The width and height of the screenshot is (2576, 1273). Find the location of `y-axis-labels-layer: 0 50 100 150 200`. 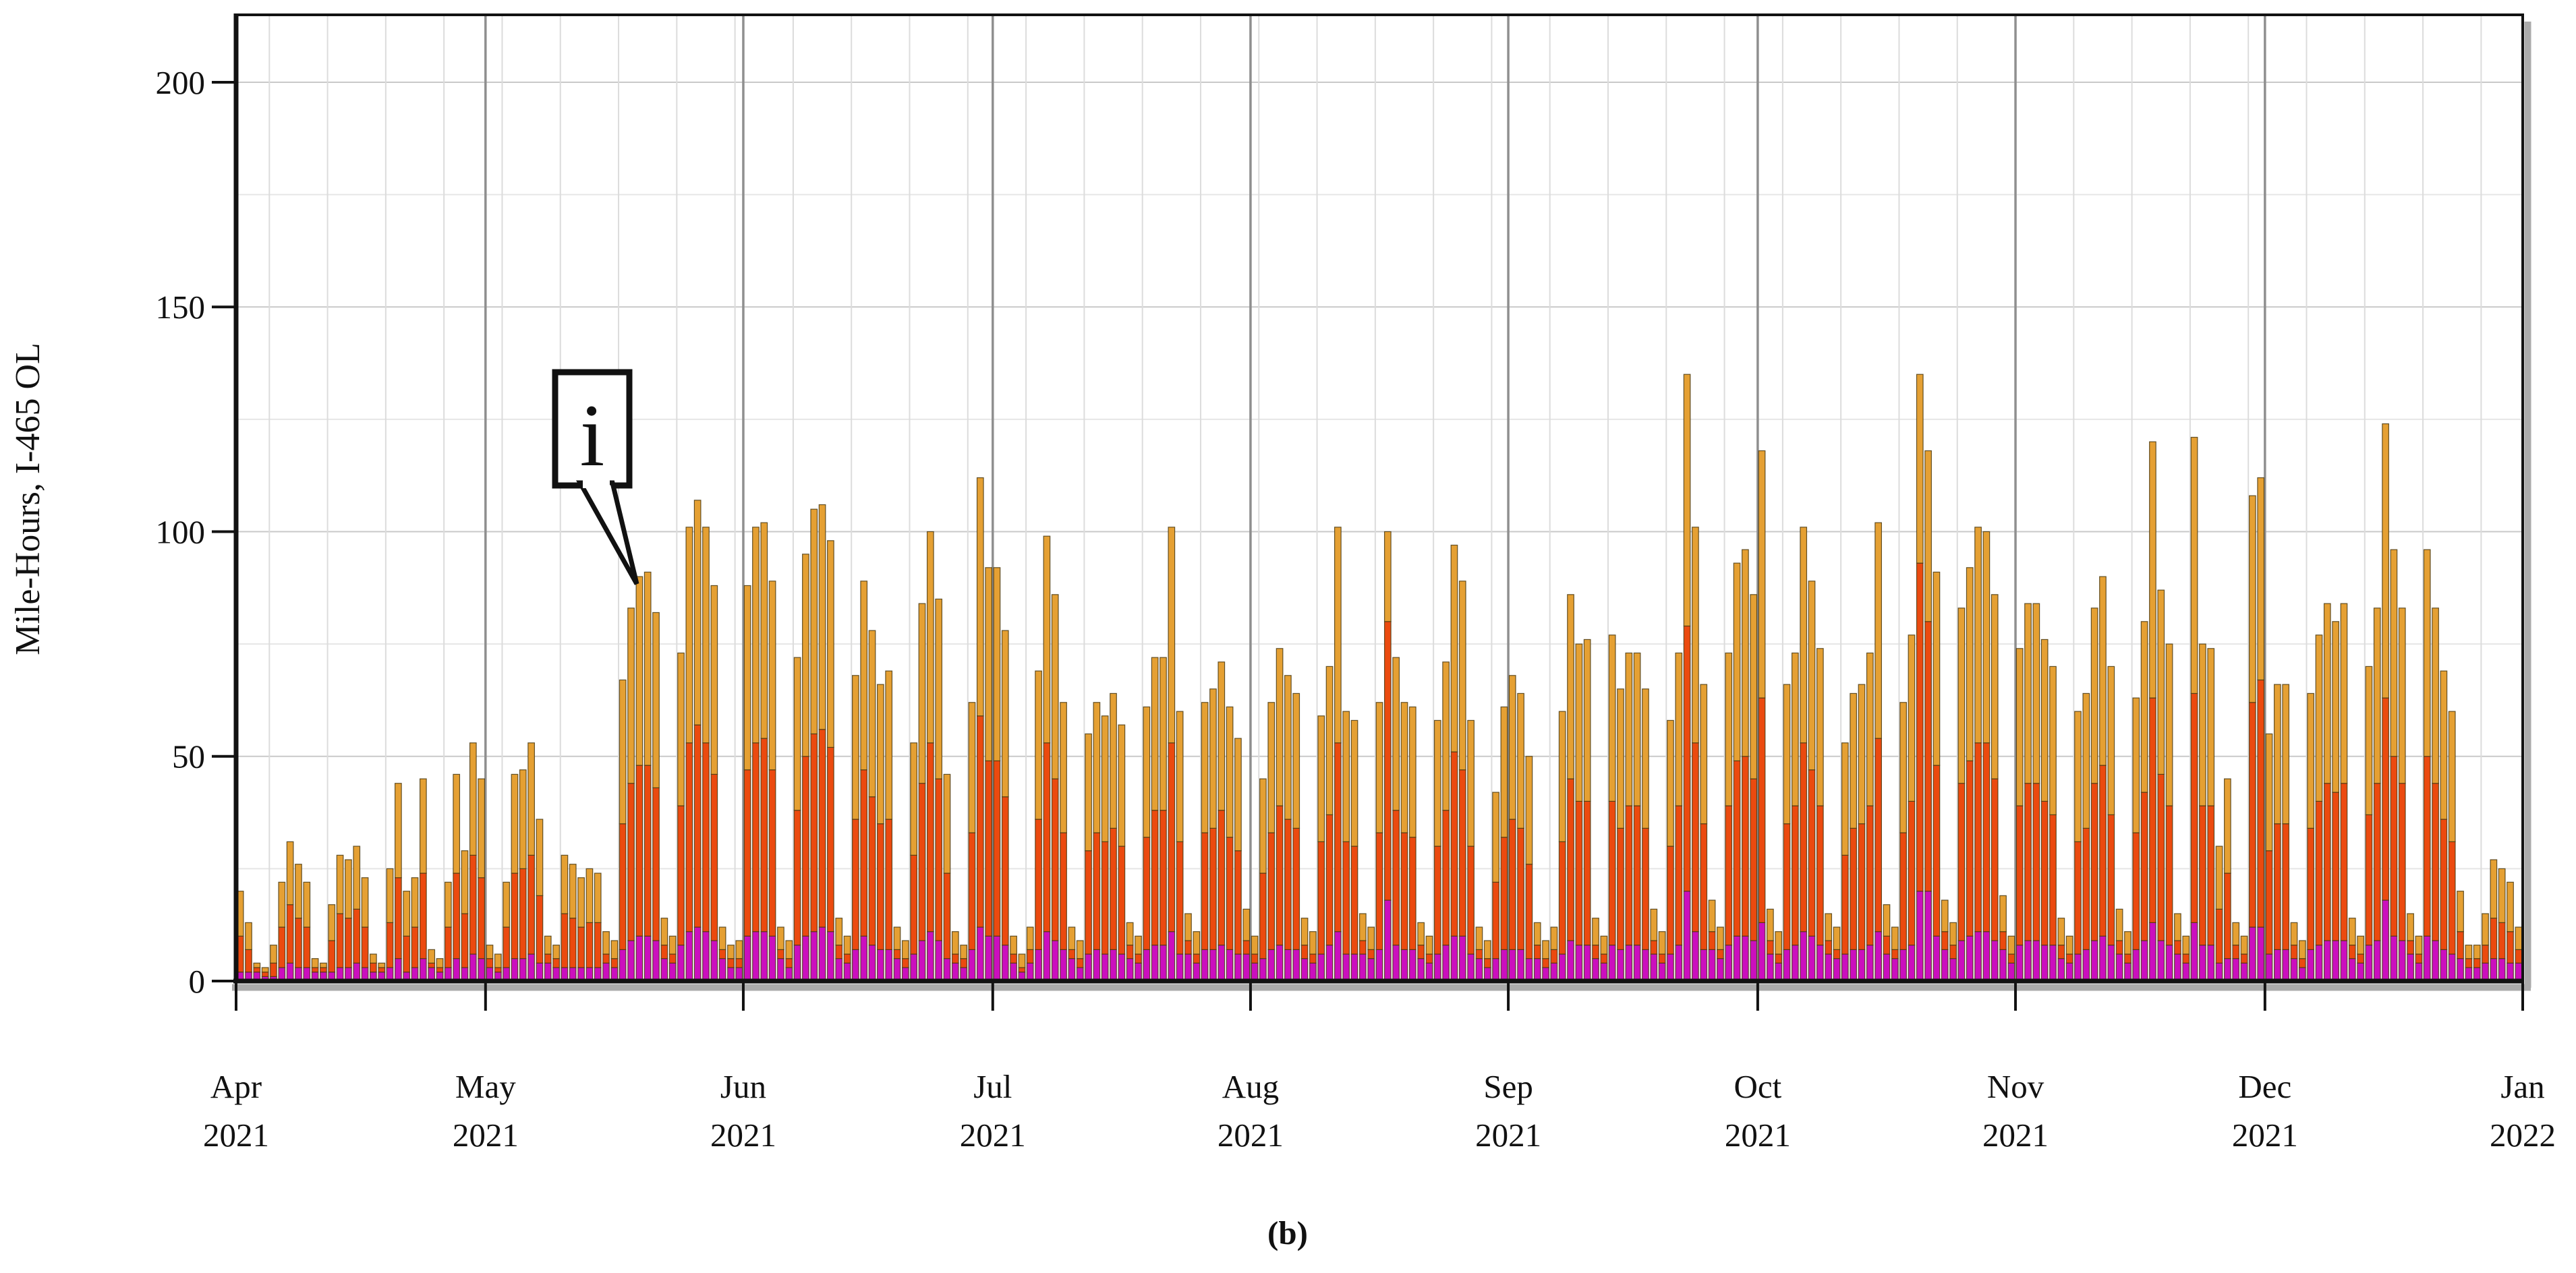

y-axis-labels-layer: 0 50 100 150 200 is located at coordinates (181, 532).